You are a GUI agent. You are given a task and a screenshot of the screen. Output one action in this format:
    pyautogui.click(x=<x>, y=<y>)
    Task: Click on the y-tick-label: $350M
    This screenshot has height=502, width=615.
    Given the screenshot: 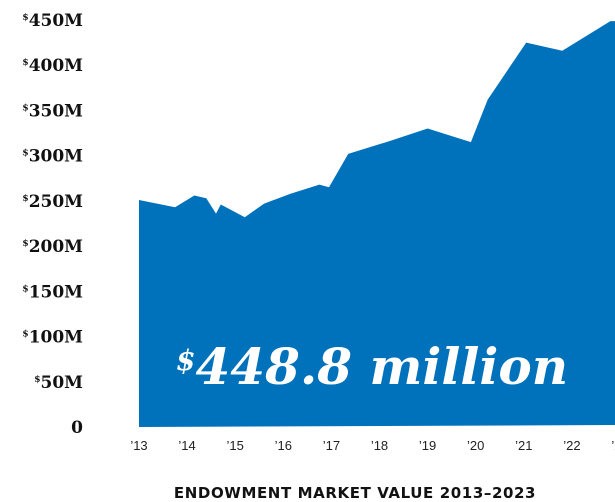 What is the action you would take?
    pyautogui.click(x=52, y=111)
    